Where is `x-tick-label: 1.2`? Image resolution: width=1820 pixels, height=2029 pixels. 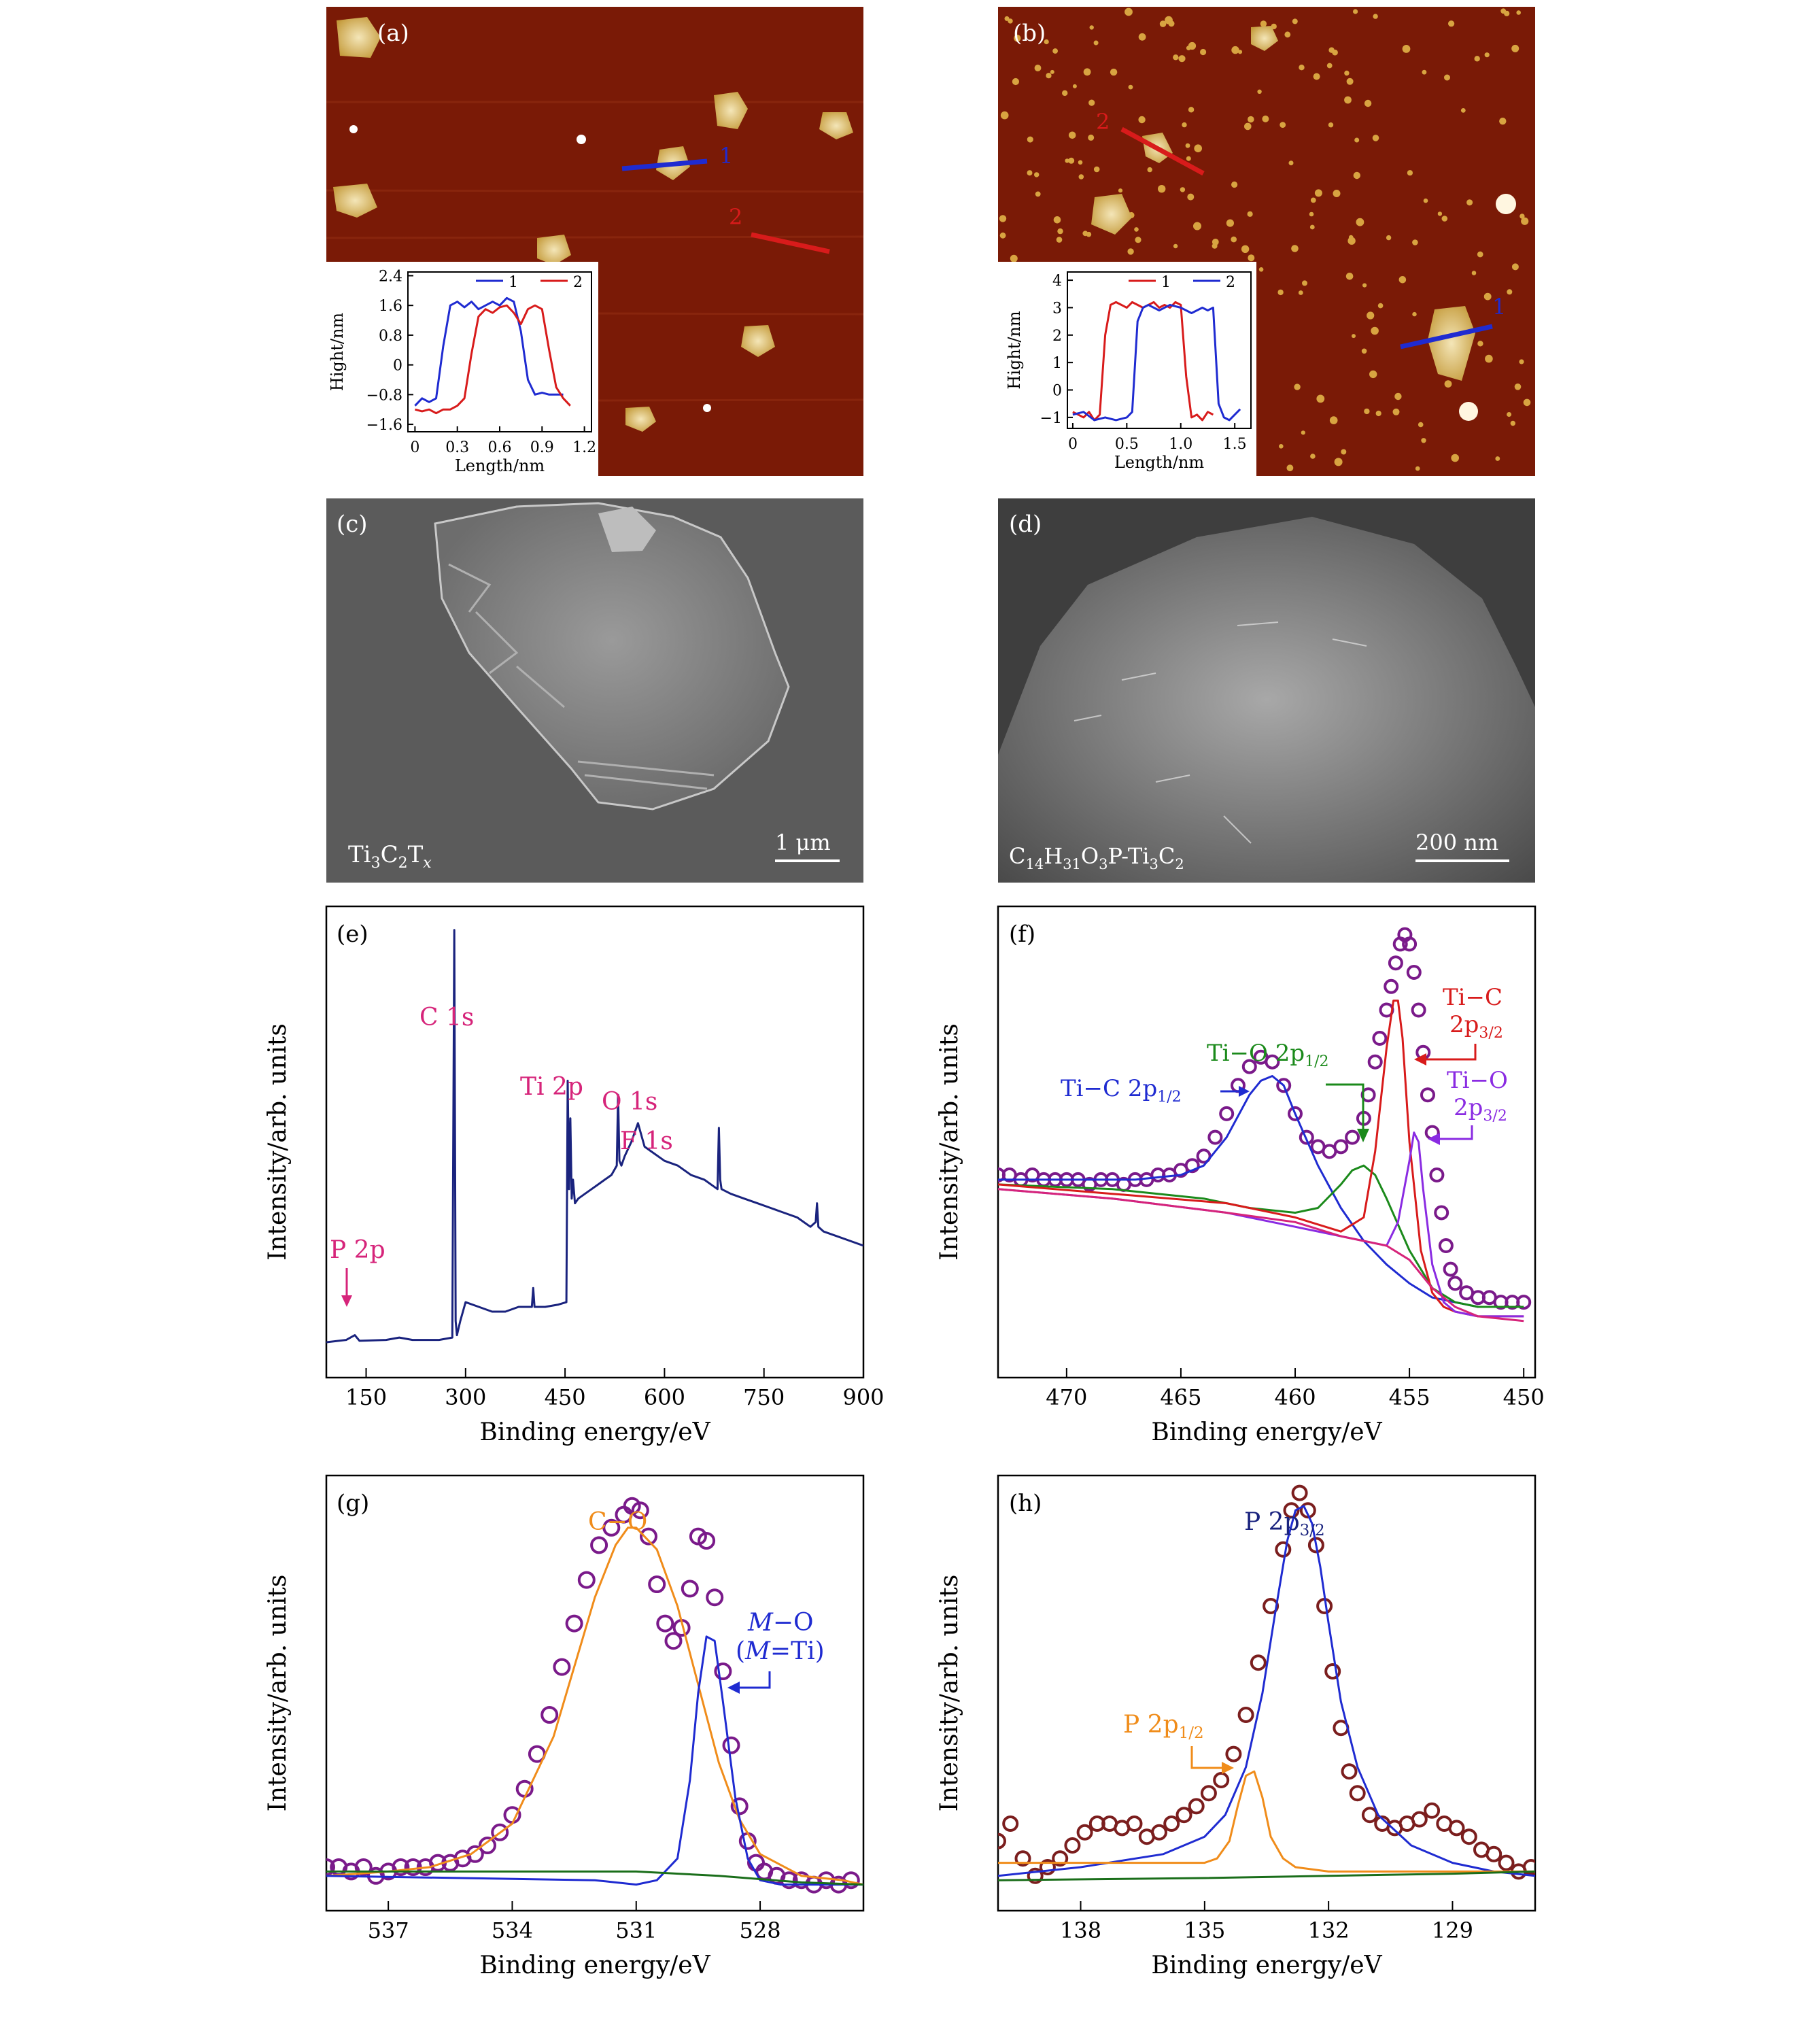 x-tick-label: 1.2 is located at coordinates (584, 447).